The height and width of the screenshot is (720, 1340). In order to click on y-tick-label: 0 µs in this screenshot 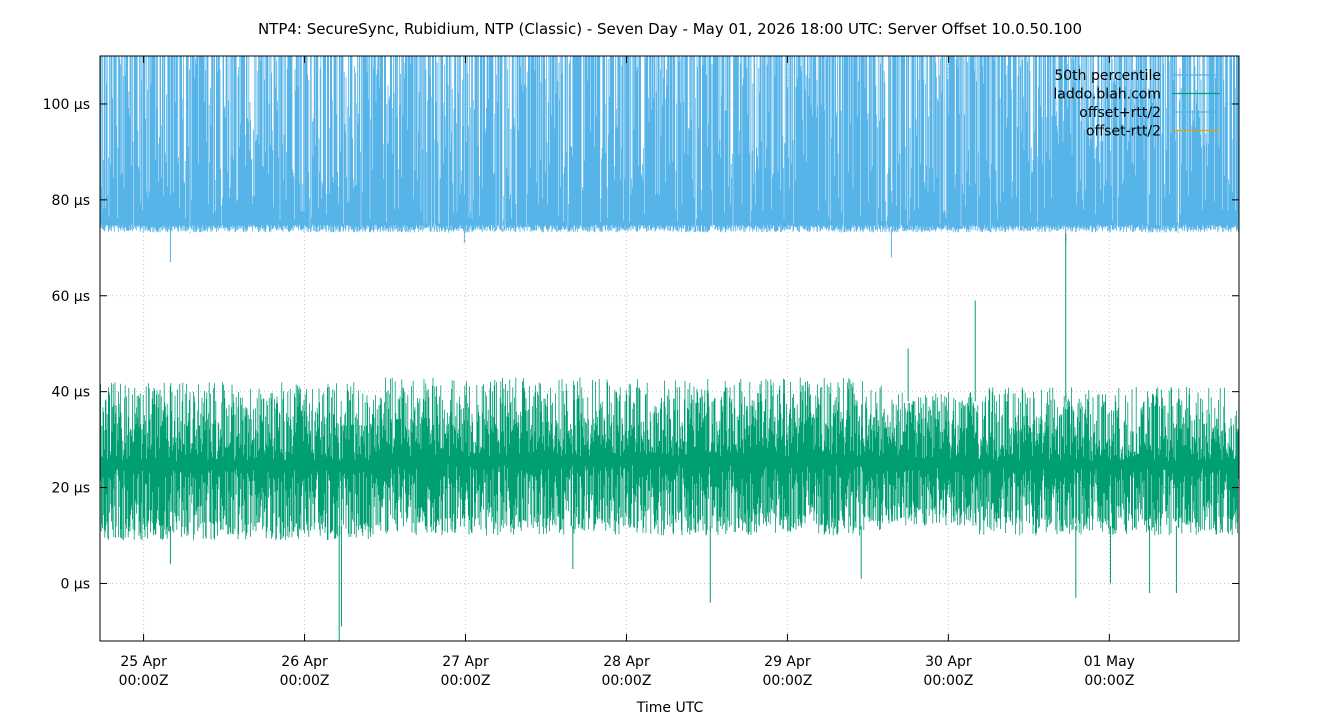, I will do `click(75, 584)`.